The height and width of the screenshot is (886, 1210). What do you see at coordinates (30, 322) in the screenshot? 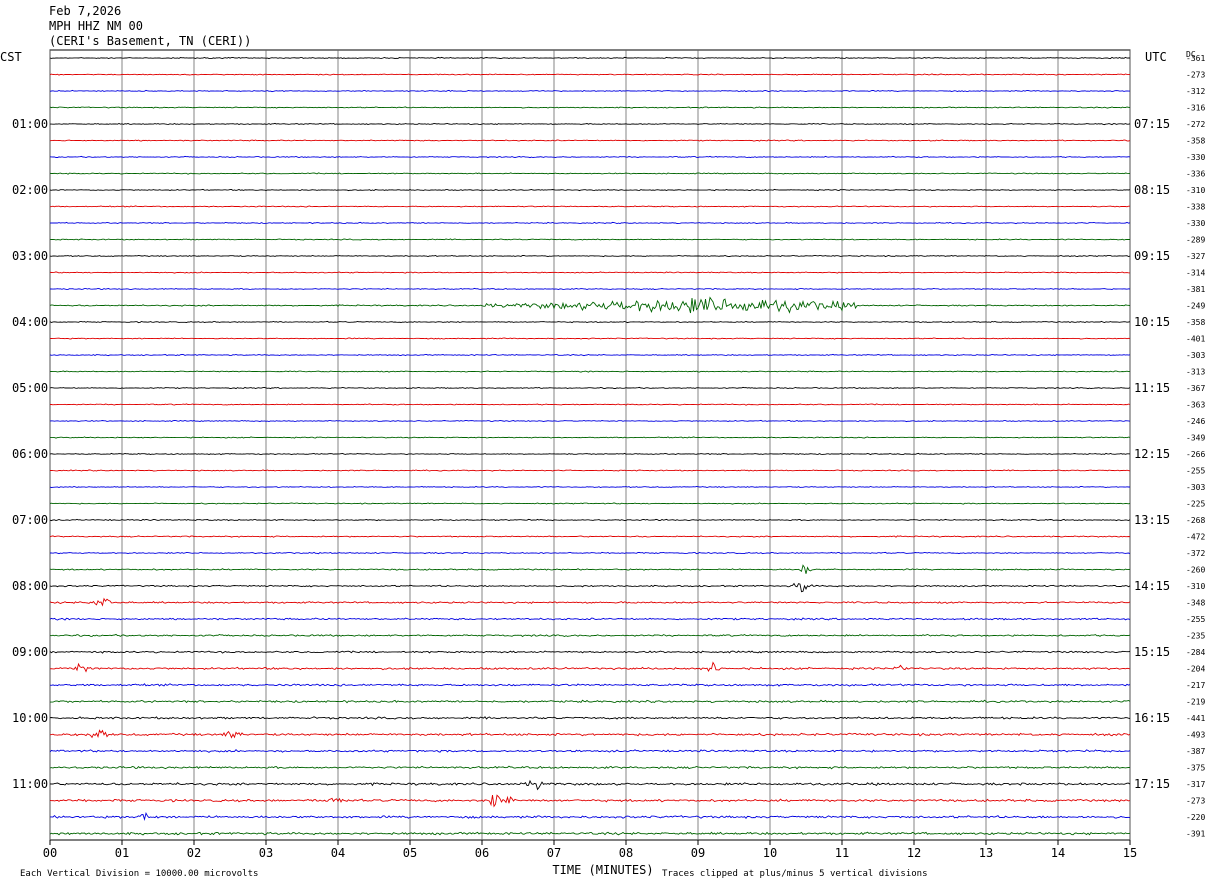
I see `cst-hour-label: 04:00` at bounding box center [30, 322].